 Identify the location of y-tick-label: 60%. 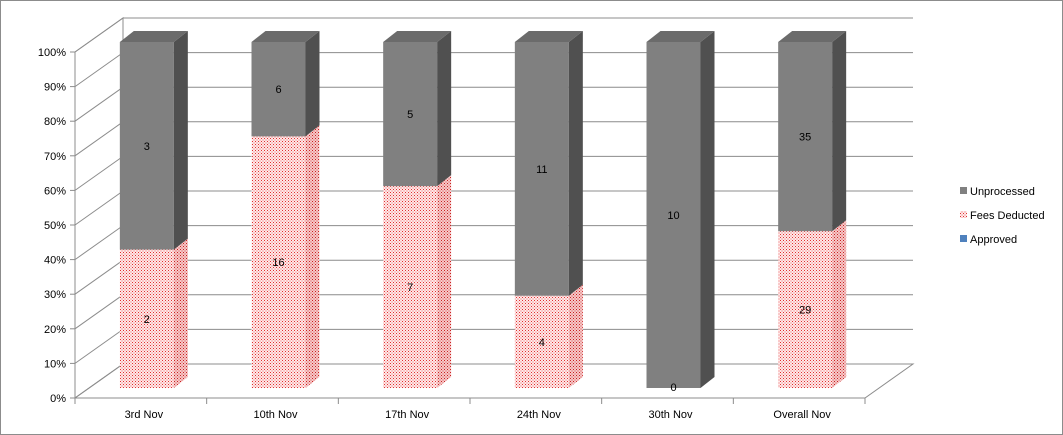
(55, 191).